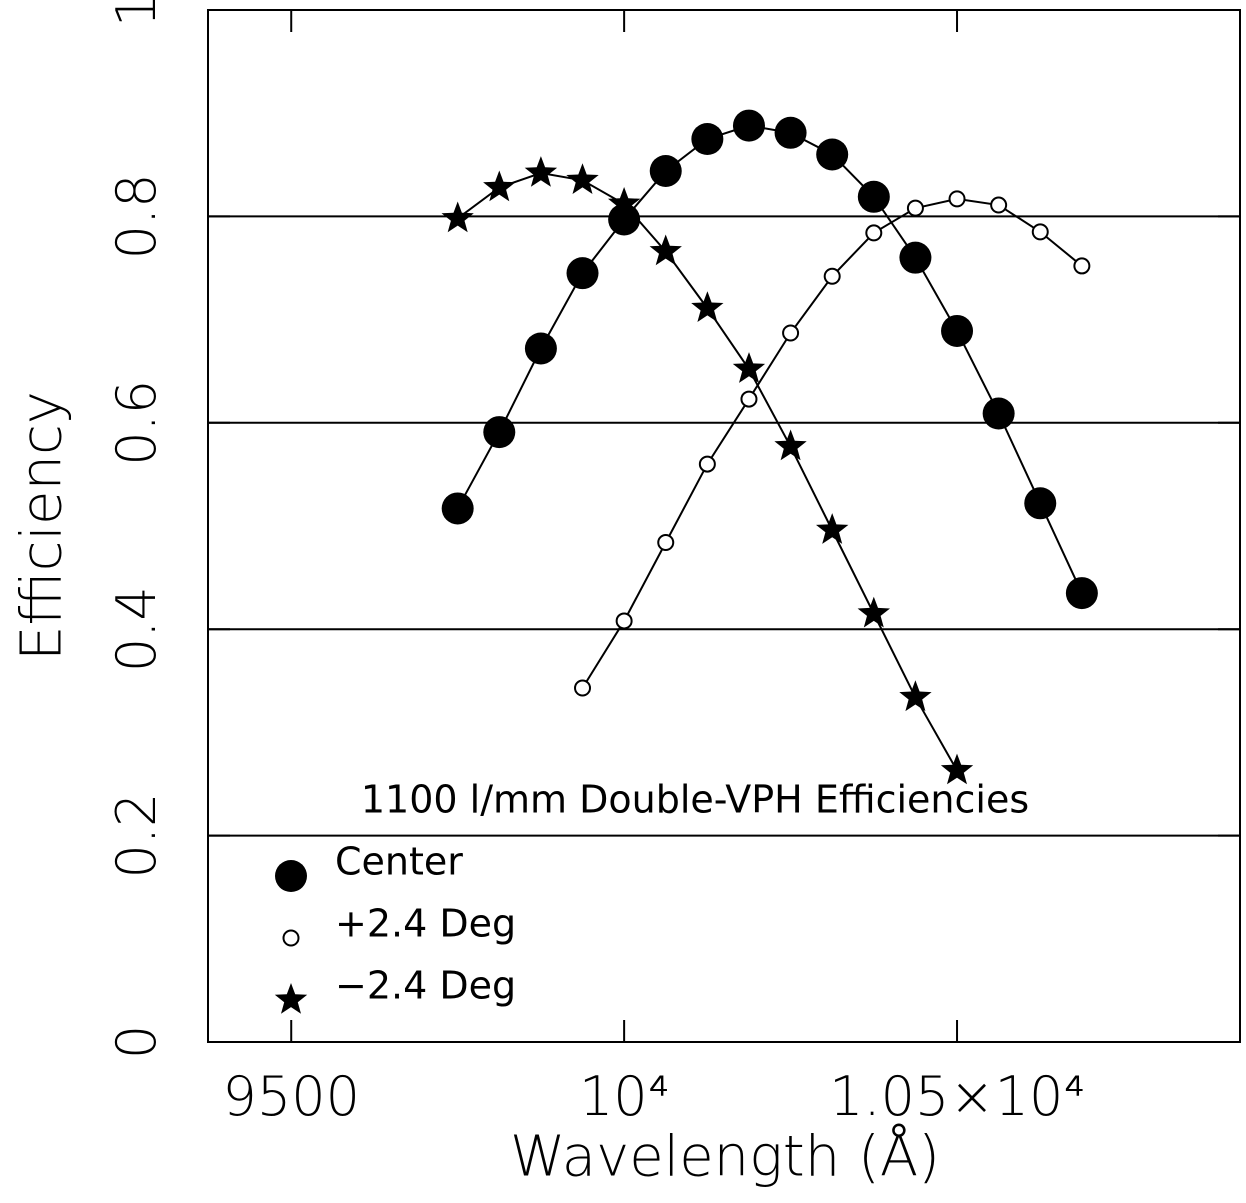 Image resolution: width=1246 pixels, height=1203 pixels. I want to click on y-tick-label: 1, so click(136, 13).